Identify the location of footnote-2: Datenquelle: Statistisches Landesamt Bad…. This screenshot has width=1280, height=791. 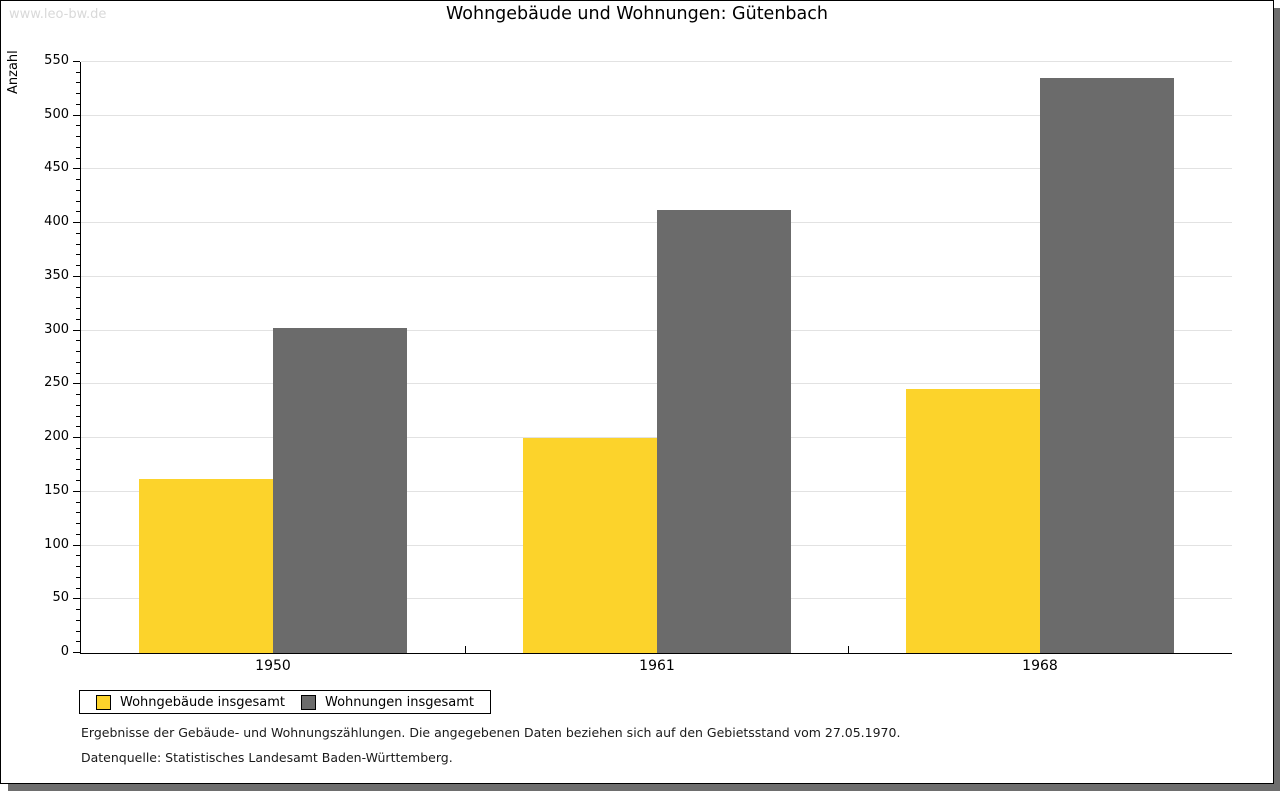
(267, 757).